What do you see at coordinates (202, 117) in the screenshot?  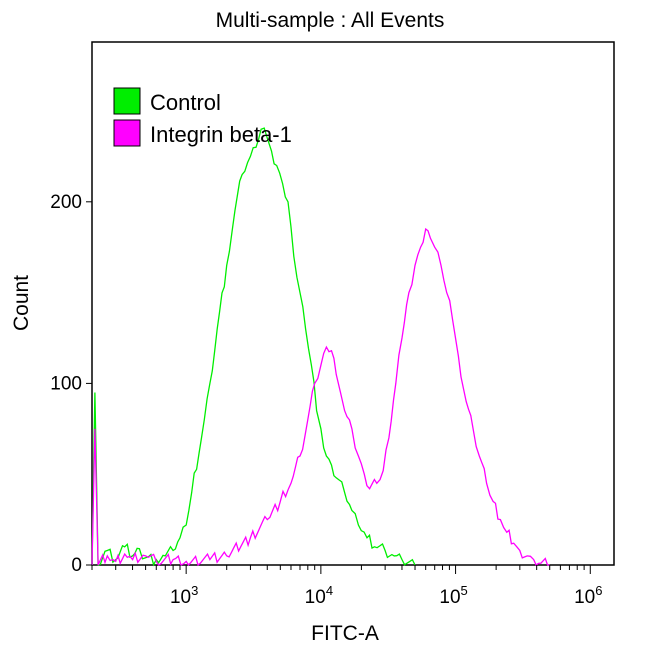 I see `legend: Control Integrin beta-1` at bounding box center [202, 117].